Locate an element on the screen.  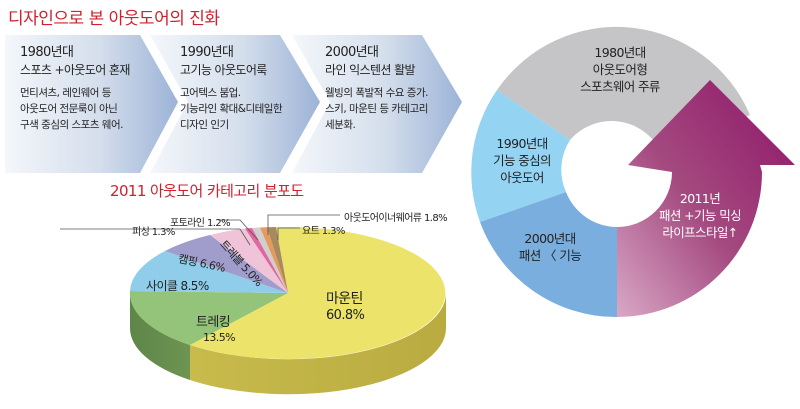
label-trekking-pct: 13.5% is located at coordinates (219, 337).